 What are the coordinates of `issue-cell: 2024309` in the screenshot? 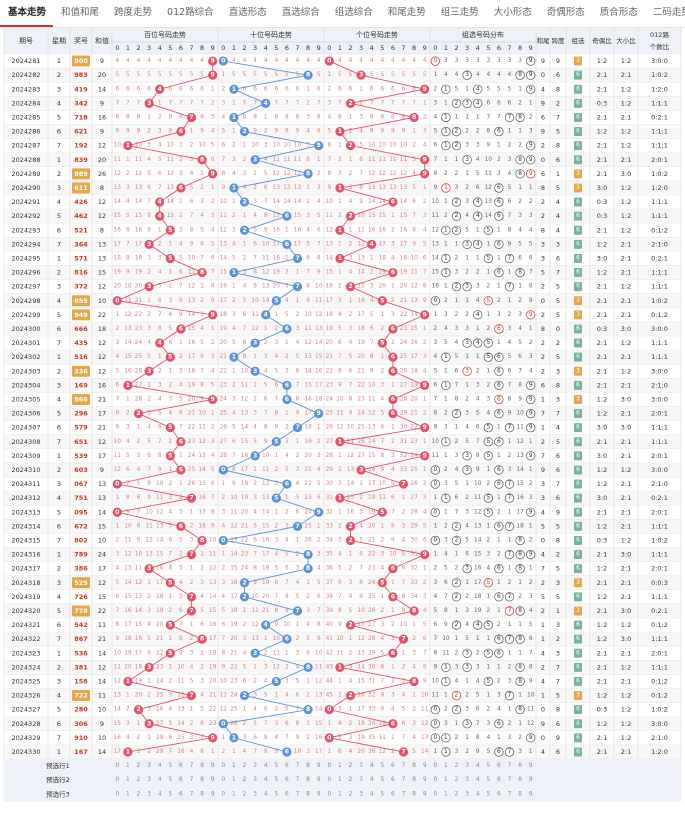 It's located at (26, 456).